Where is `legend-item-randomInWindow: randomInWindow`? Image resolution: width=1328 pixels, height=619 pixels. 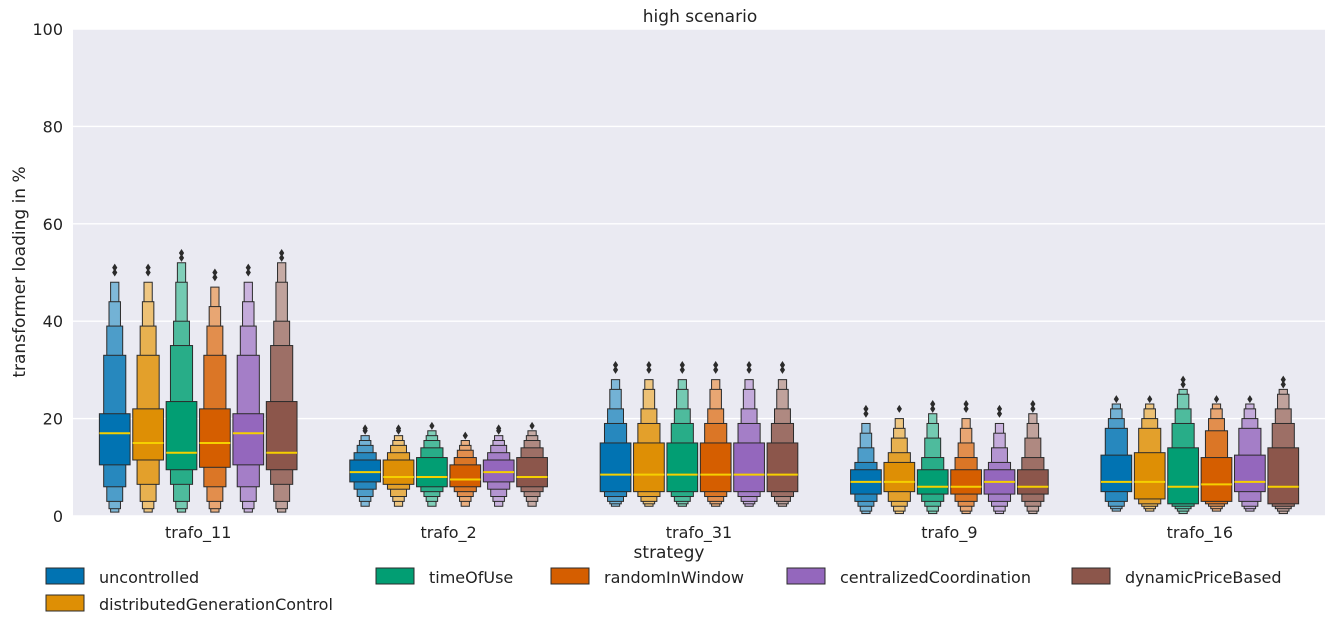
legend-item-randomInWindow: randomInWindow is located at coordinates (647, 577).